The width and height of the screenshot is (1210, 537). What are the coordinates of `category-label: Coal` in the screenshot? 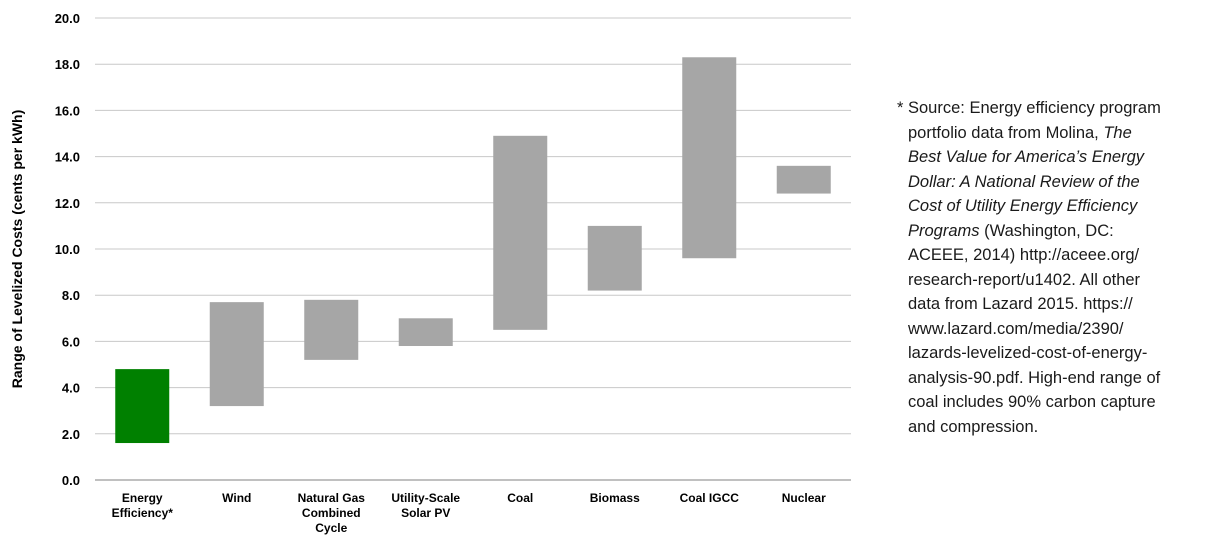 It's located at (520, 498).